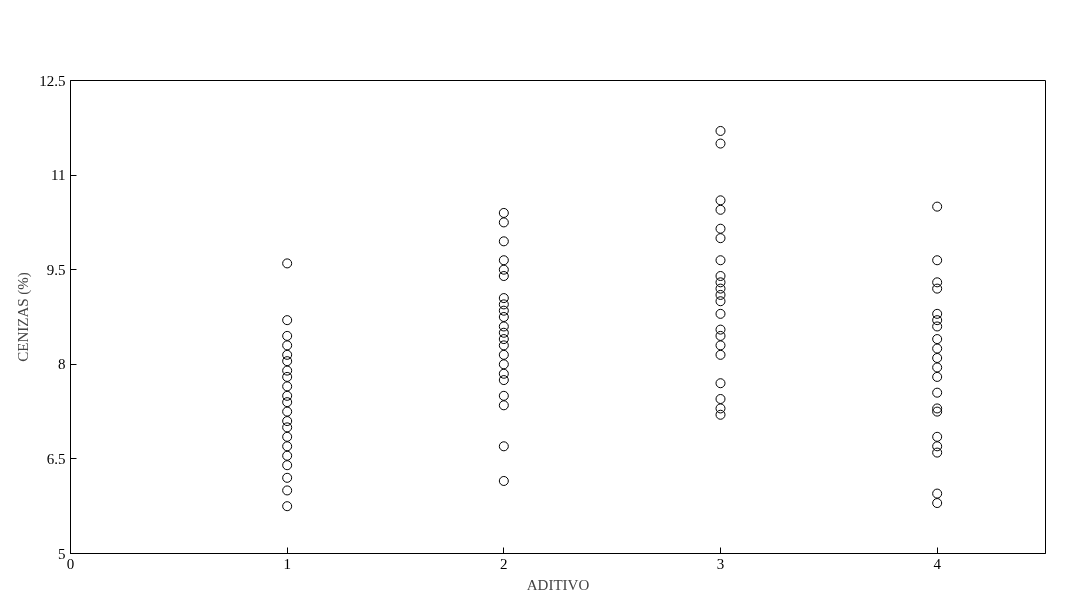 The image size is (1085, 600). I want to click on y-tick-label: 5, so click(62, 553).